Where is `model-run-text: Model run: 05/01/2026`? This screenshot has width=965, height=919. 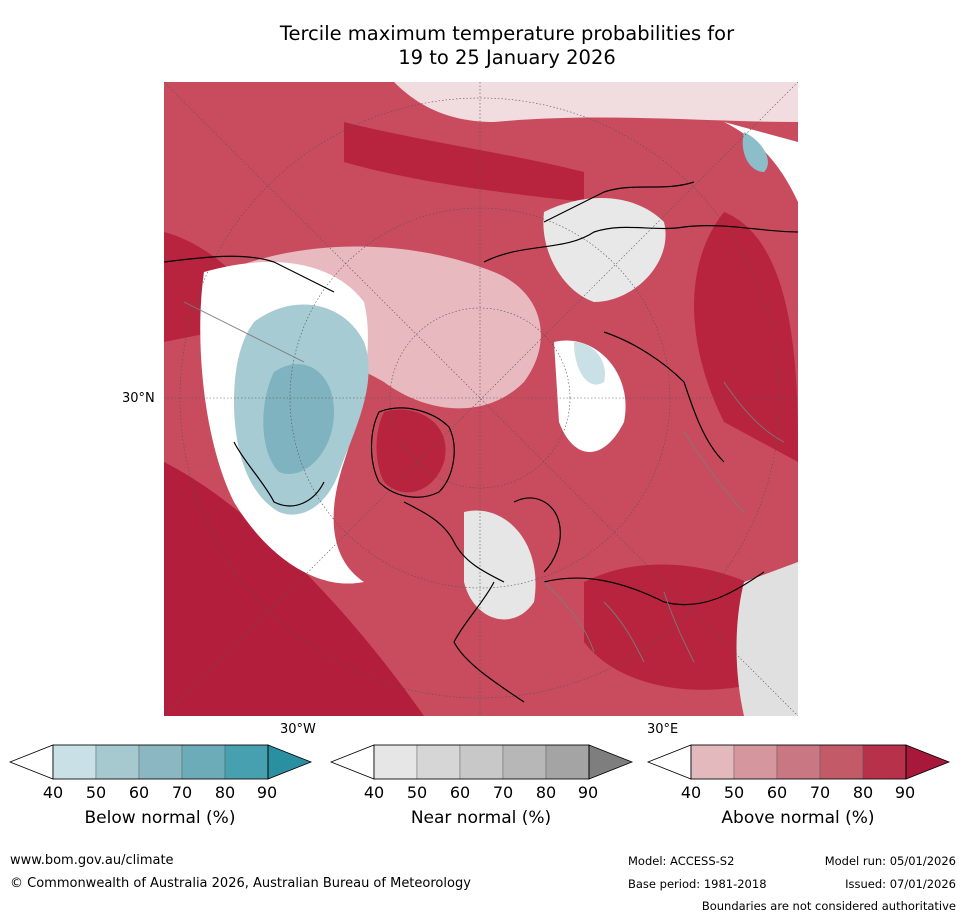
model-run-text: Model run: 05/01/2026 is located at coordinates (890, 861).